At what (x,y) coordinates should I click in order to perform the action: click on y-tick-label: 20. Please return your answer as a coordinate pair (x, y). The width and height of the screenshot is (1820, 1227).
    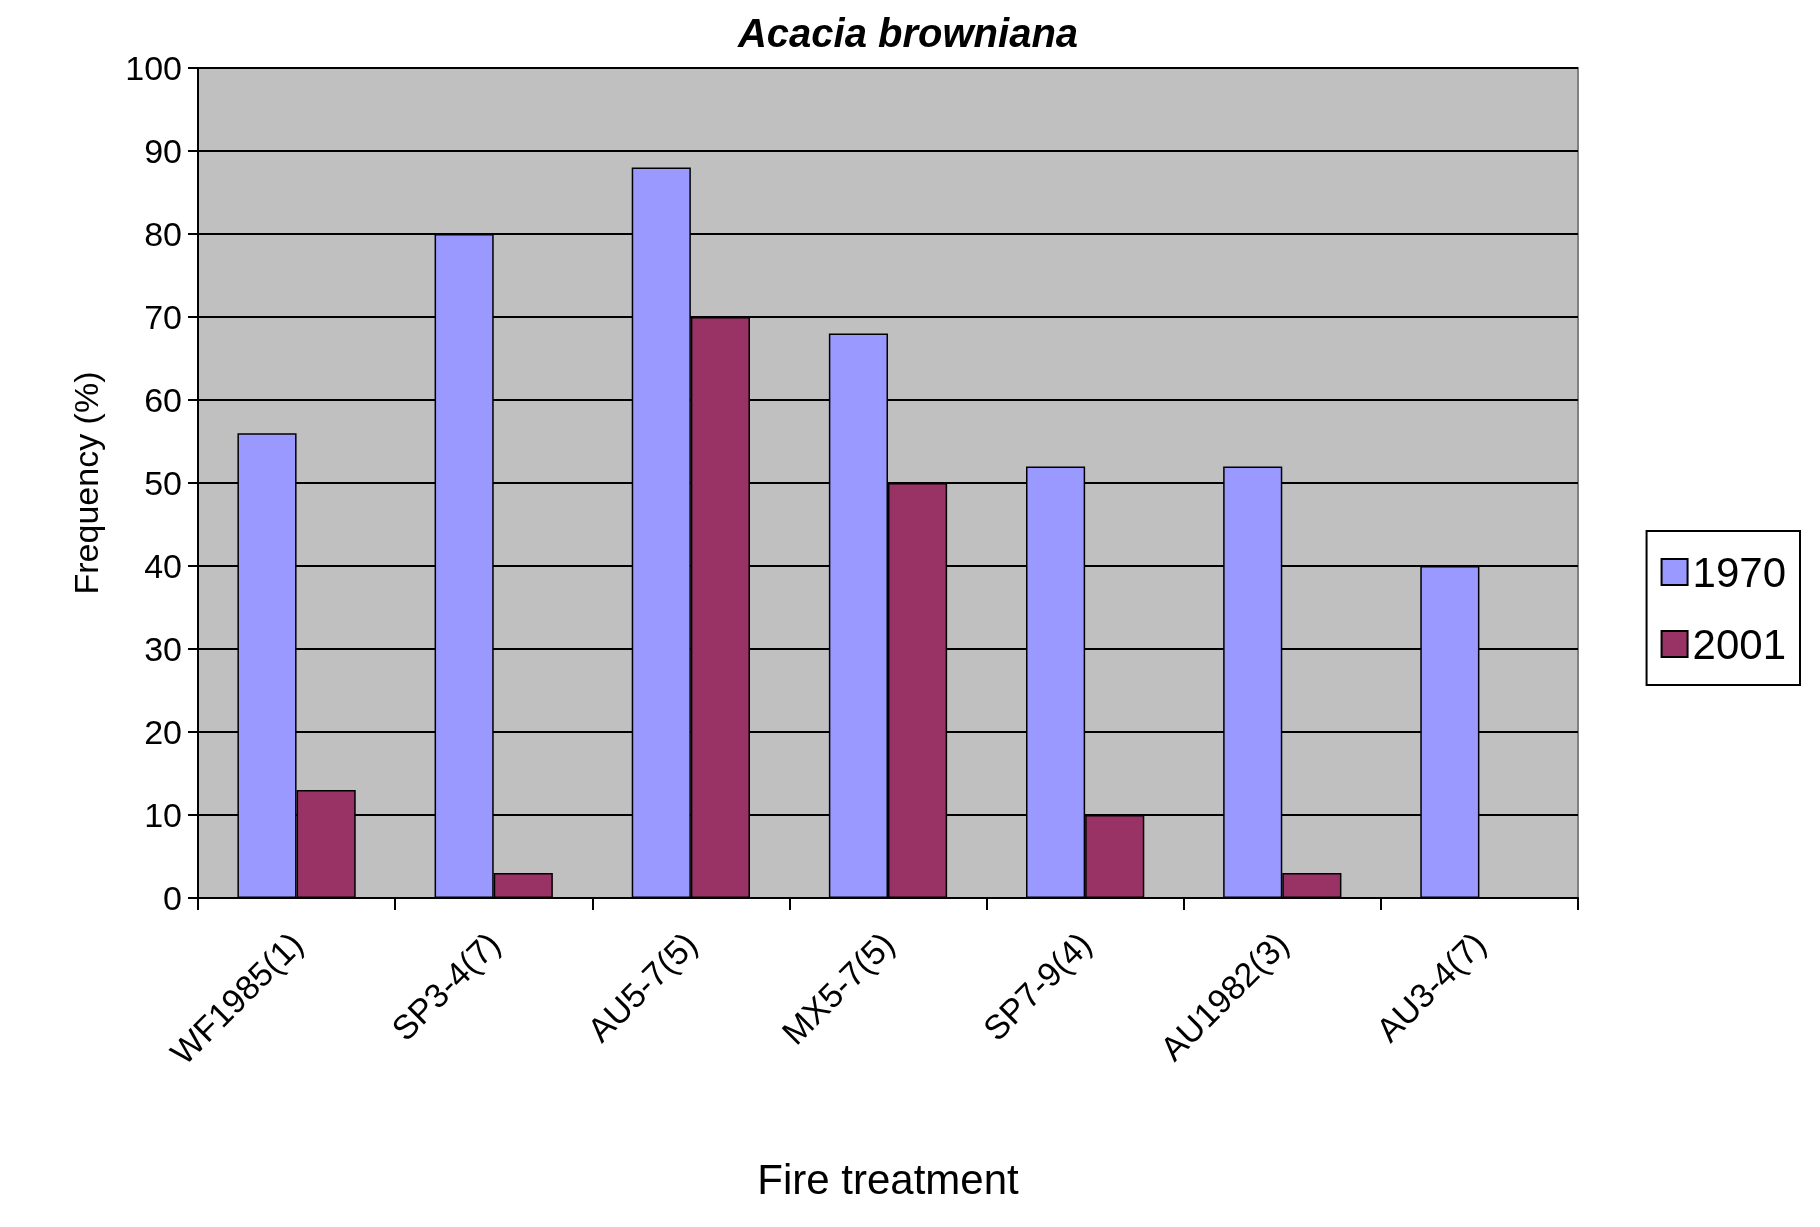
    Looking at the image, I should click on (163, 732).